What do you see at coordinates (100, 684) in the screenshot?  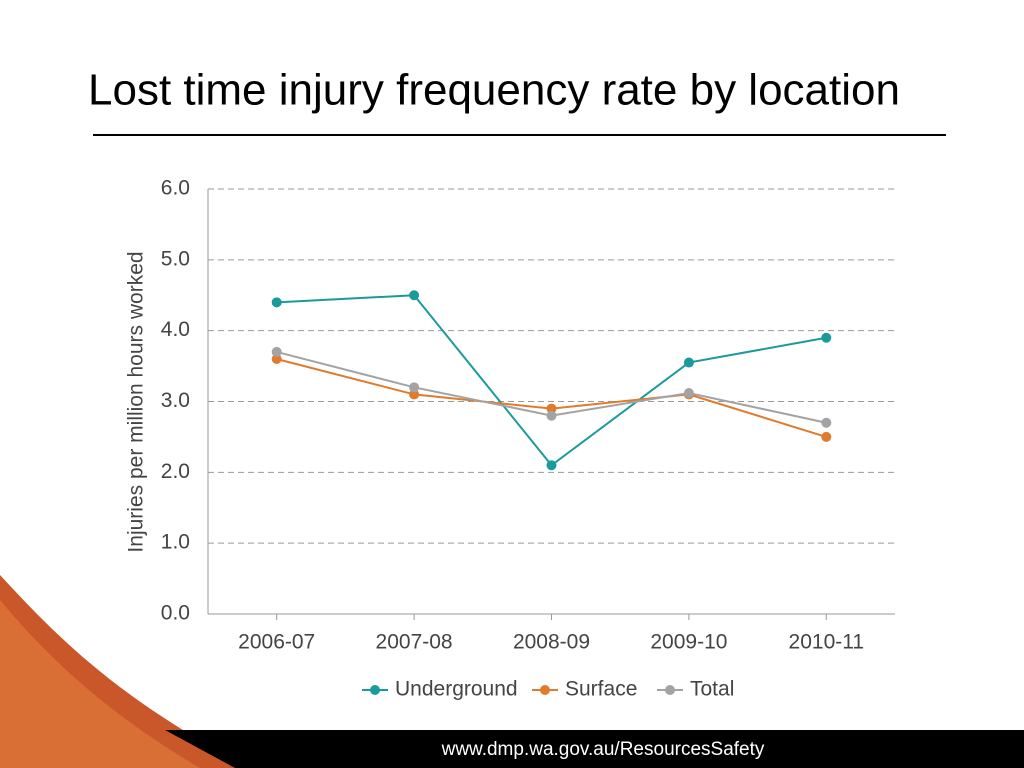 I see `decor-swoosh-light` at bounding box center [100, 684].